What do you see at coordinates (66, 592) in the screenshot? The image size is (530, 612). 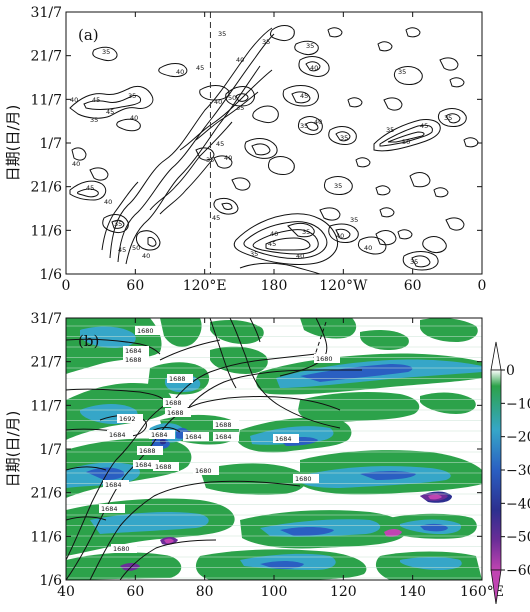 I see `x-tick-label: 40` at bounding box center [66, 592].